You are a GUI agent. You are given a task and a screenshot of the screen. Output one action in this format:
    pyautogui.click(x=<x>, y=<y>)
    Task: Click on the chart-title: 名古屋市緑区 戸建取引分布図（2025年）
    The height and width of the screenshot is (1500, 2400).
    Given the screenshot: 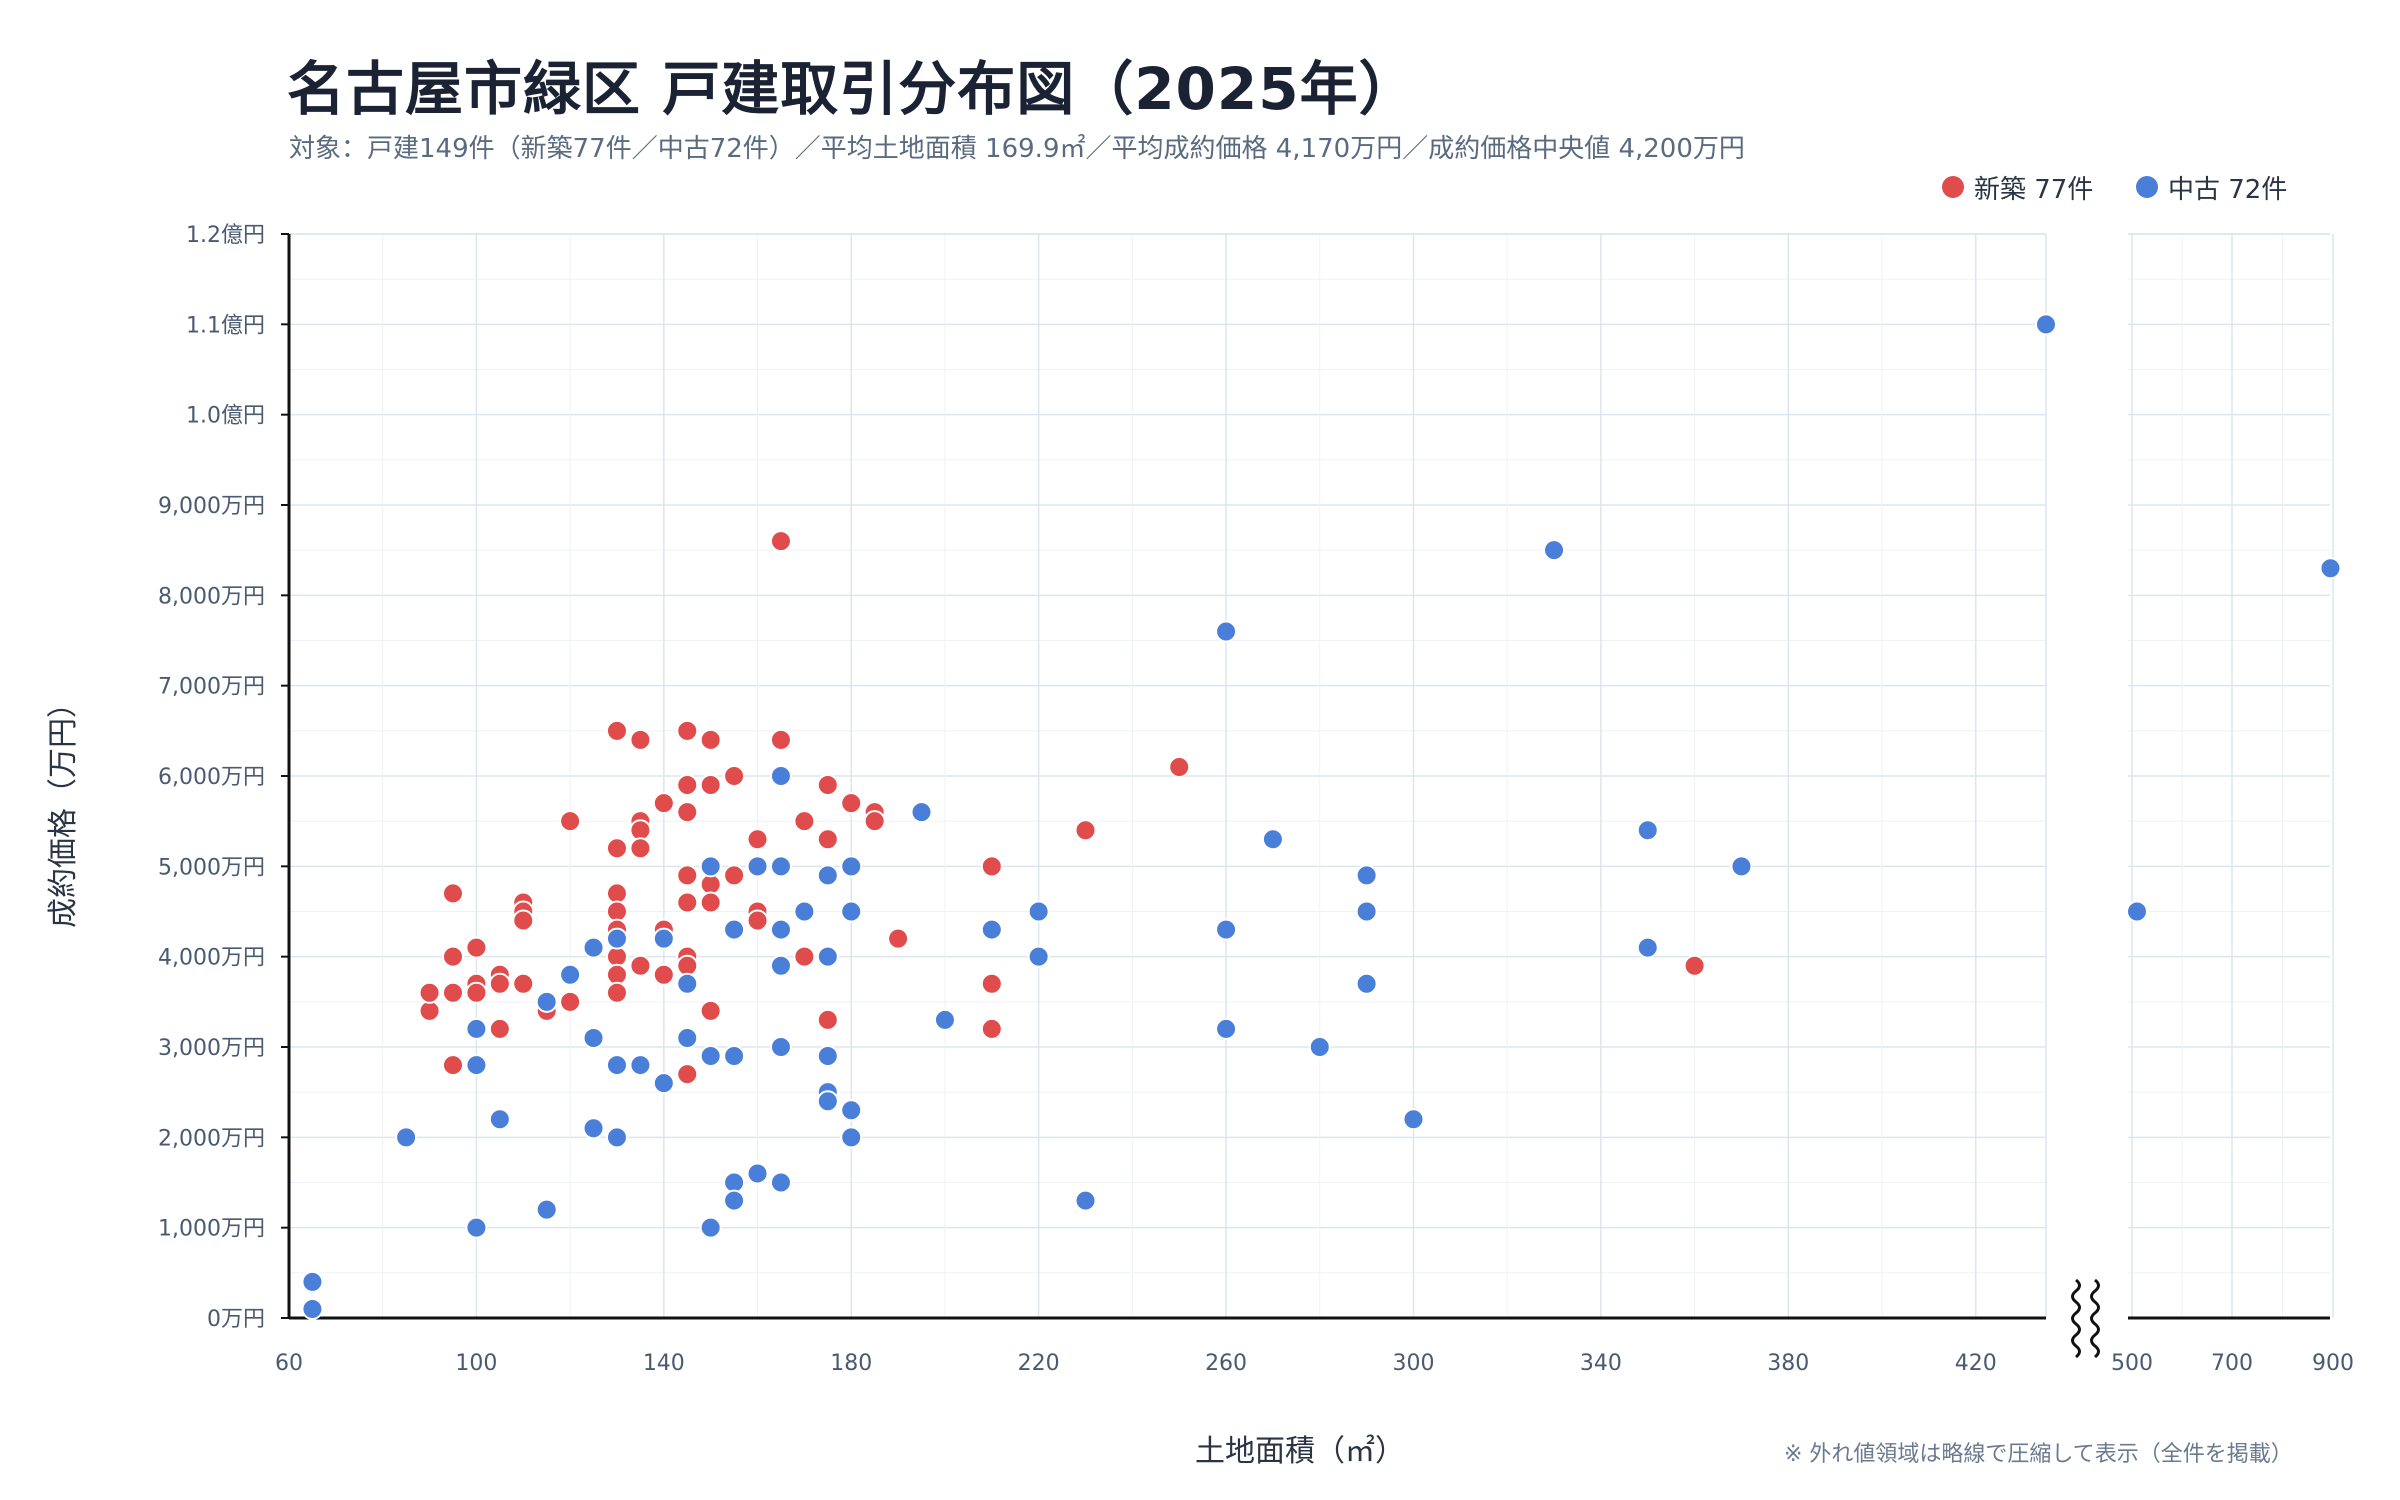 What is the action you would take?
    pyautogui.click(x=852, y=89)
    